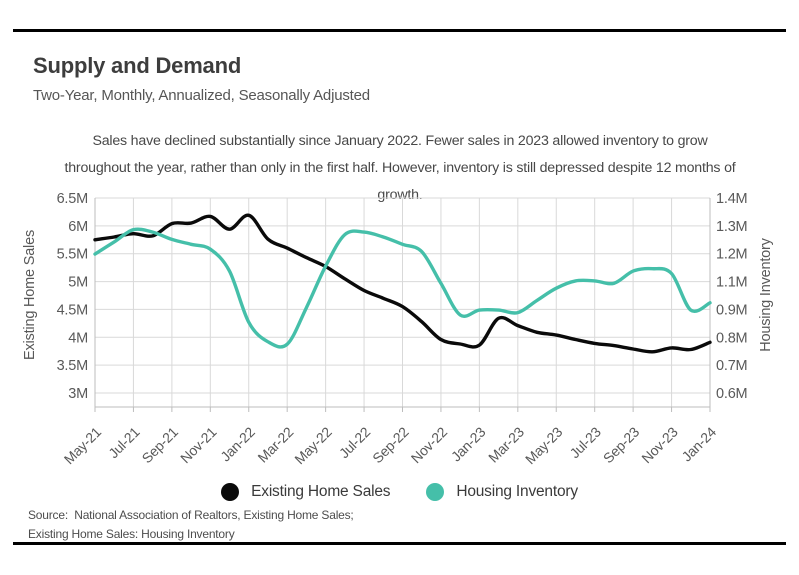  What do you see at coordinates (731, 338) in the screenshot?
I see `y-right-tick-label: 0.8M` at bounding box center [731, 338].